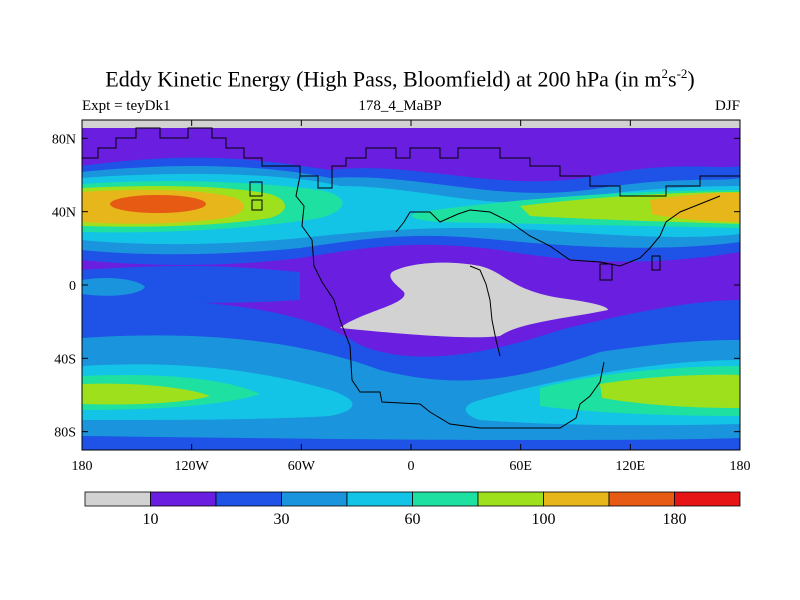 The image size is (800, 600). What do you see at coordinates (413, 519) in the screenshot?
I see `colorbar-label: 60` at bounding box center [413, 519].